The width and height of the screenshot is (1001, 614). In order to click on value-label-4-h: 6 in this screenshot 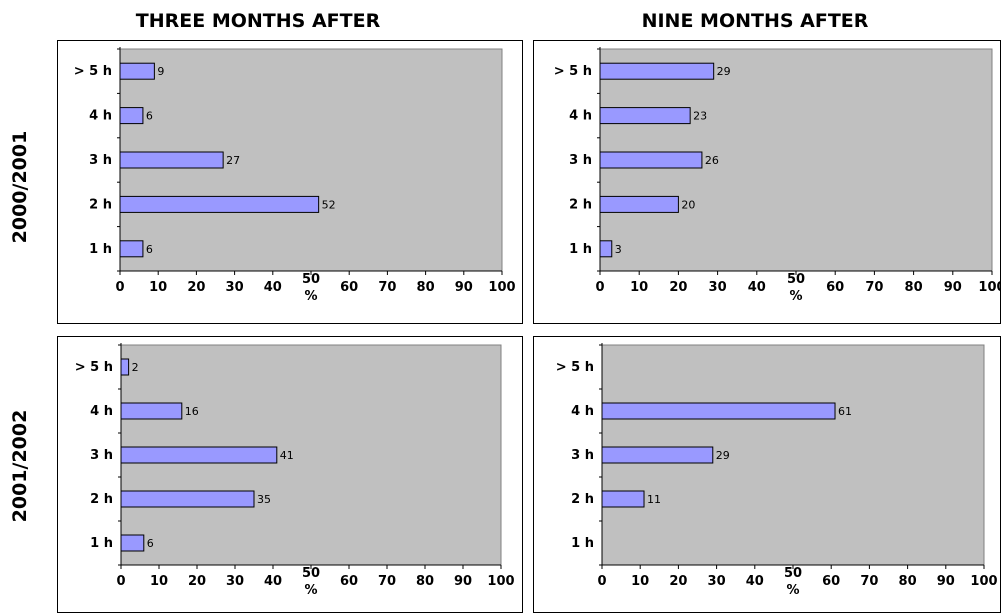, I will do `click(149, 116)`.